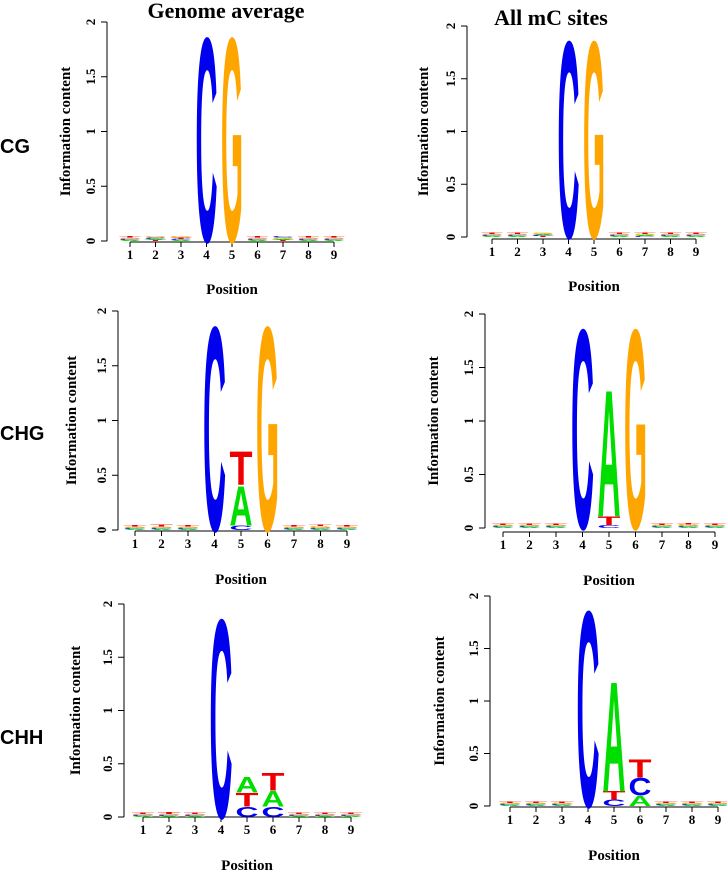 This screenshot has width=727, height=879. What do you see at coordinates (21, 738) in the screenshot?
I see `row-label-chh: CHH` at bounding box center [21, 738].